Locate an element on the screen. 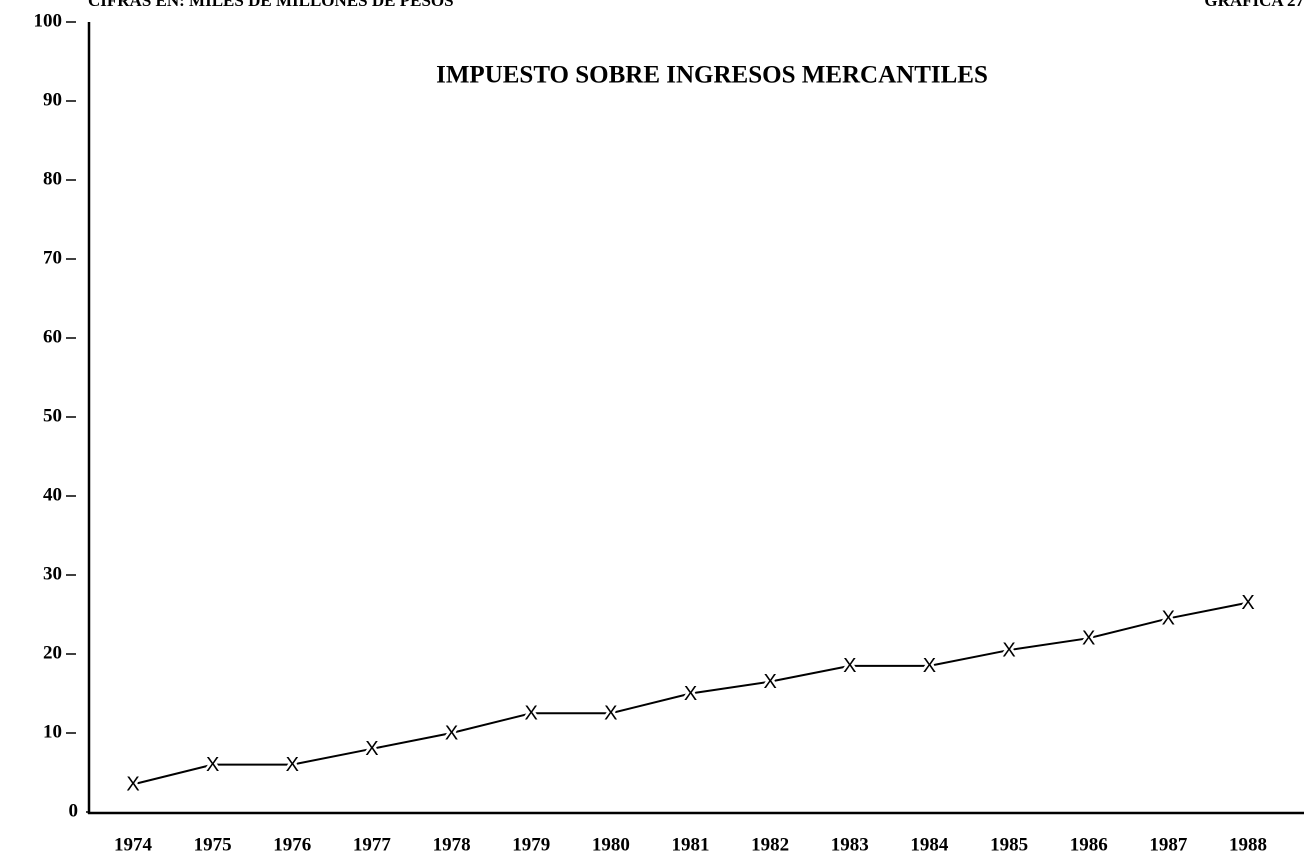 The width and height of the screenshot is (1304, 858). x-tick-label: 1979 is located at coordinates (531, 844).